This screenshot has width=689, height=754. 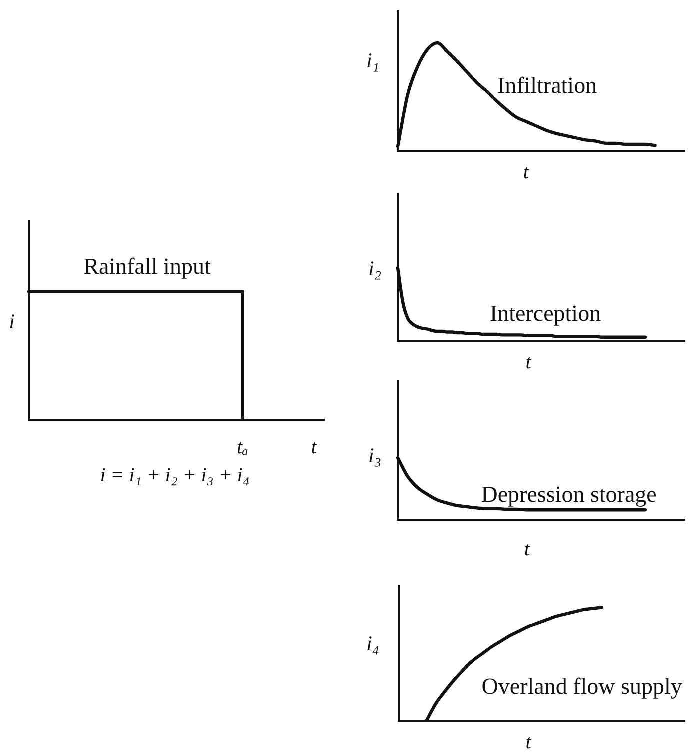 I want to click on y-axis-title: i, so click(x=12, y=322).